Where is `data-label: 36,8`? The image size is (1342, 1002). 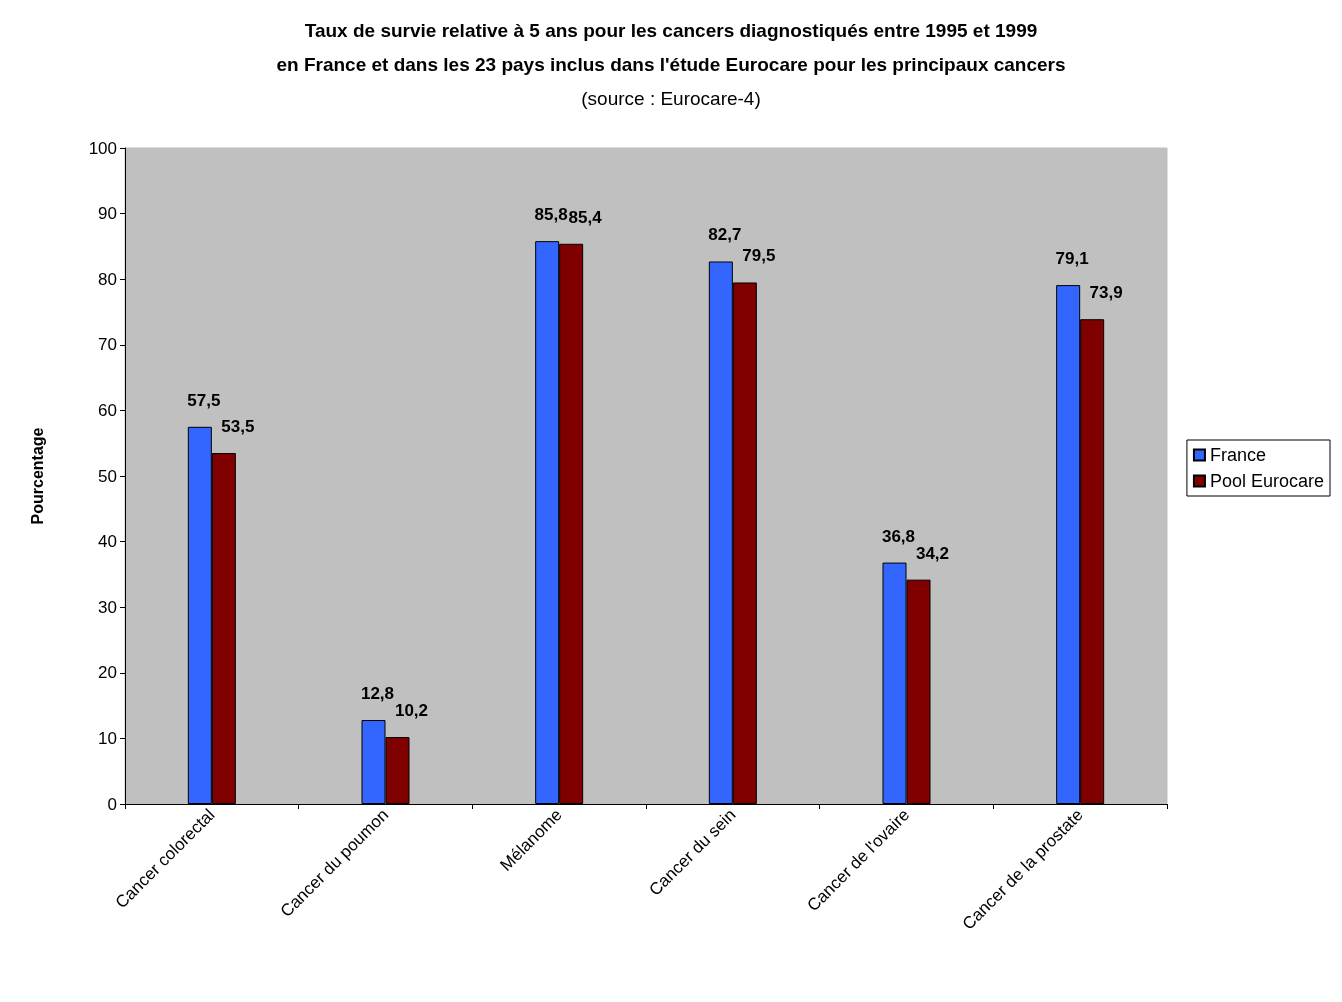
data-label: 36,8 is located at coordinates (898, 536).